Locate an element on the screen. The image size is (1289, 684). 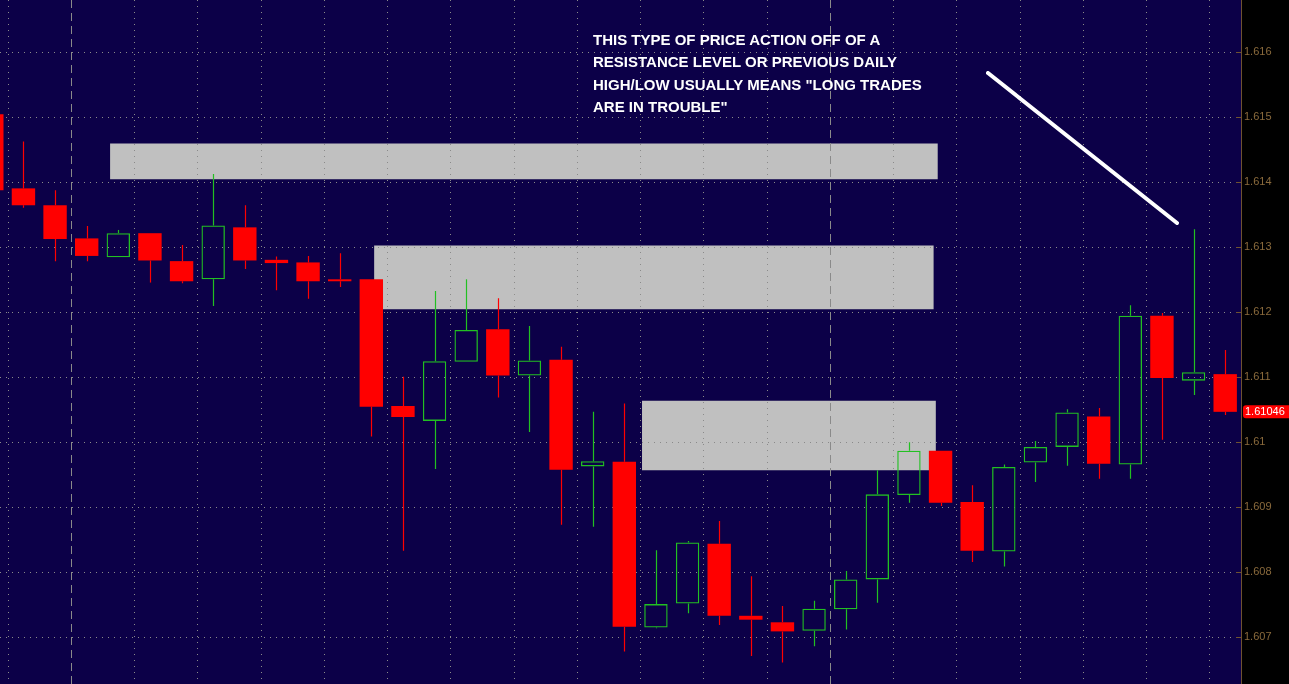
y-tick-label: 1.612 is located at coordinates (1258, 310).